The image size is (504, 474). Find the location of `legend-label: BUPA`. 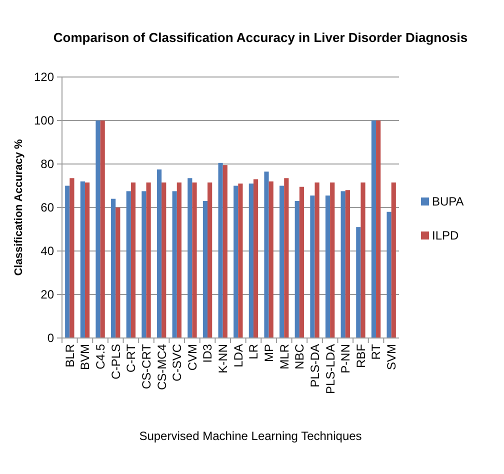

legend-label: BUPA is located at coordinates (448, 201).